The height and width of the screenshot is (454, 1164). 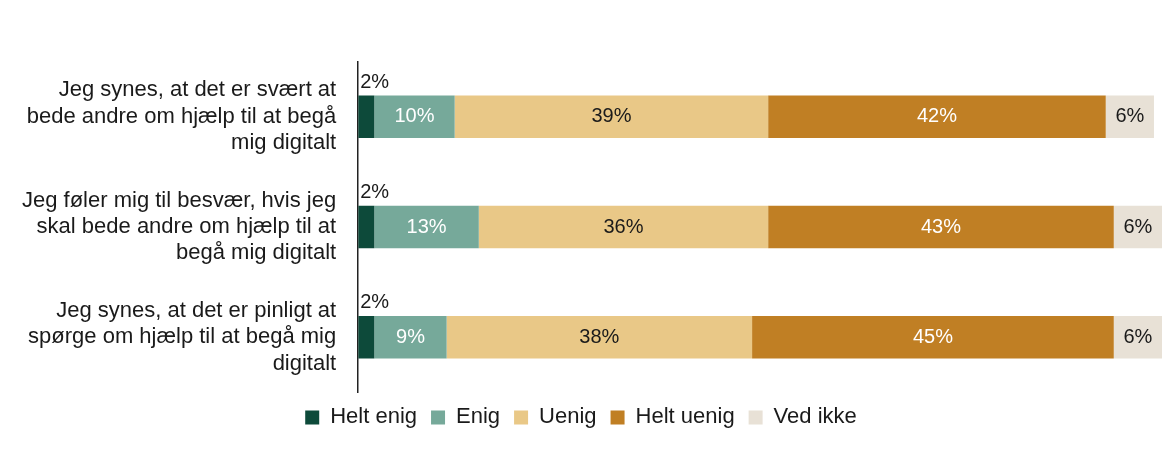 What do you see at coordinates (181, 115) in the screenshot?
I see `y-tick-label: Jeg synes, at det er svært at bede andre om hjælp til at begå mig digitalt` at bounding box center [181, 115].